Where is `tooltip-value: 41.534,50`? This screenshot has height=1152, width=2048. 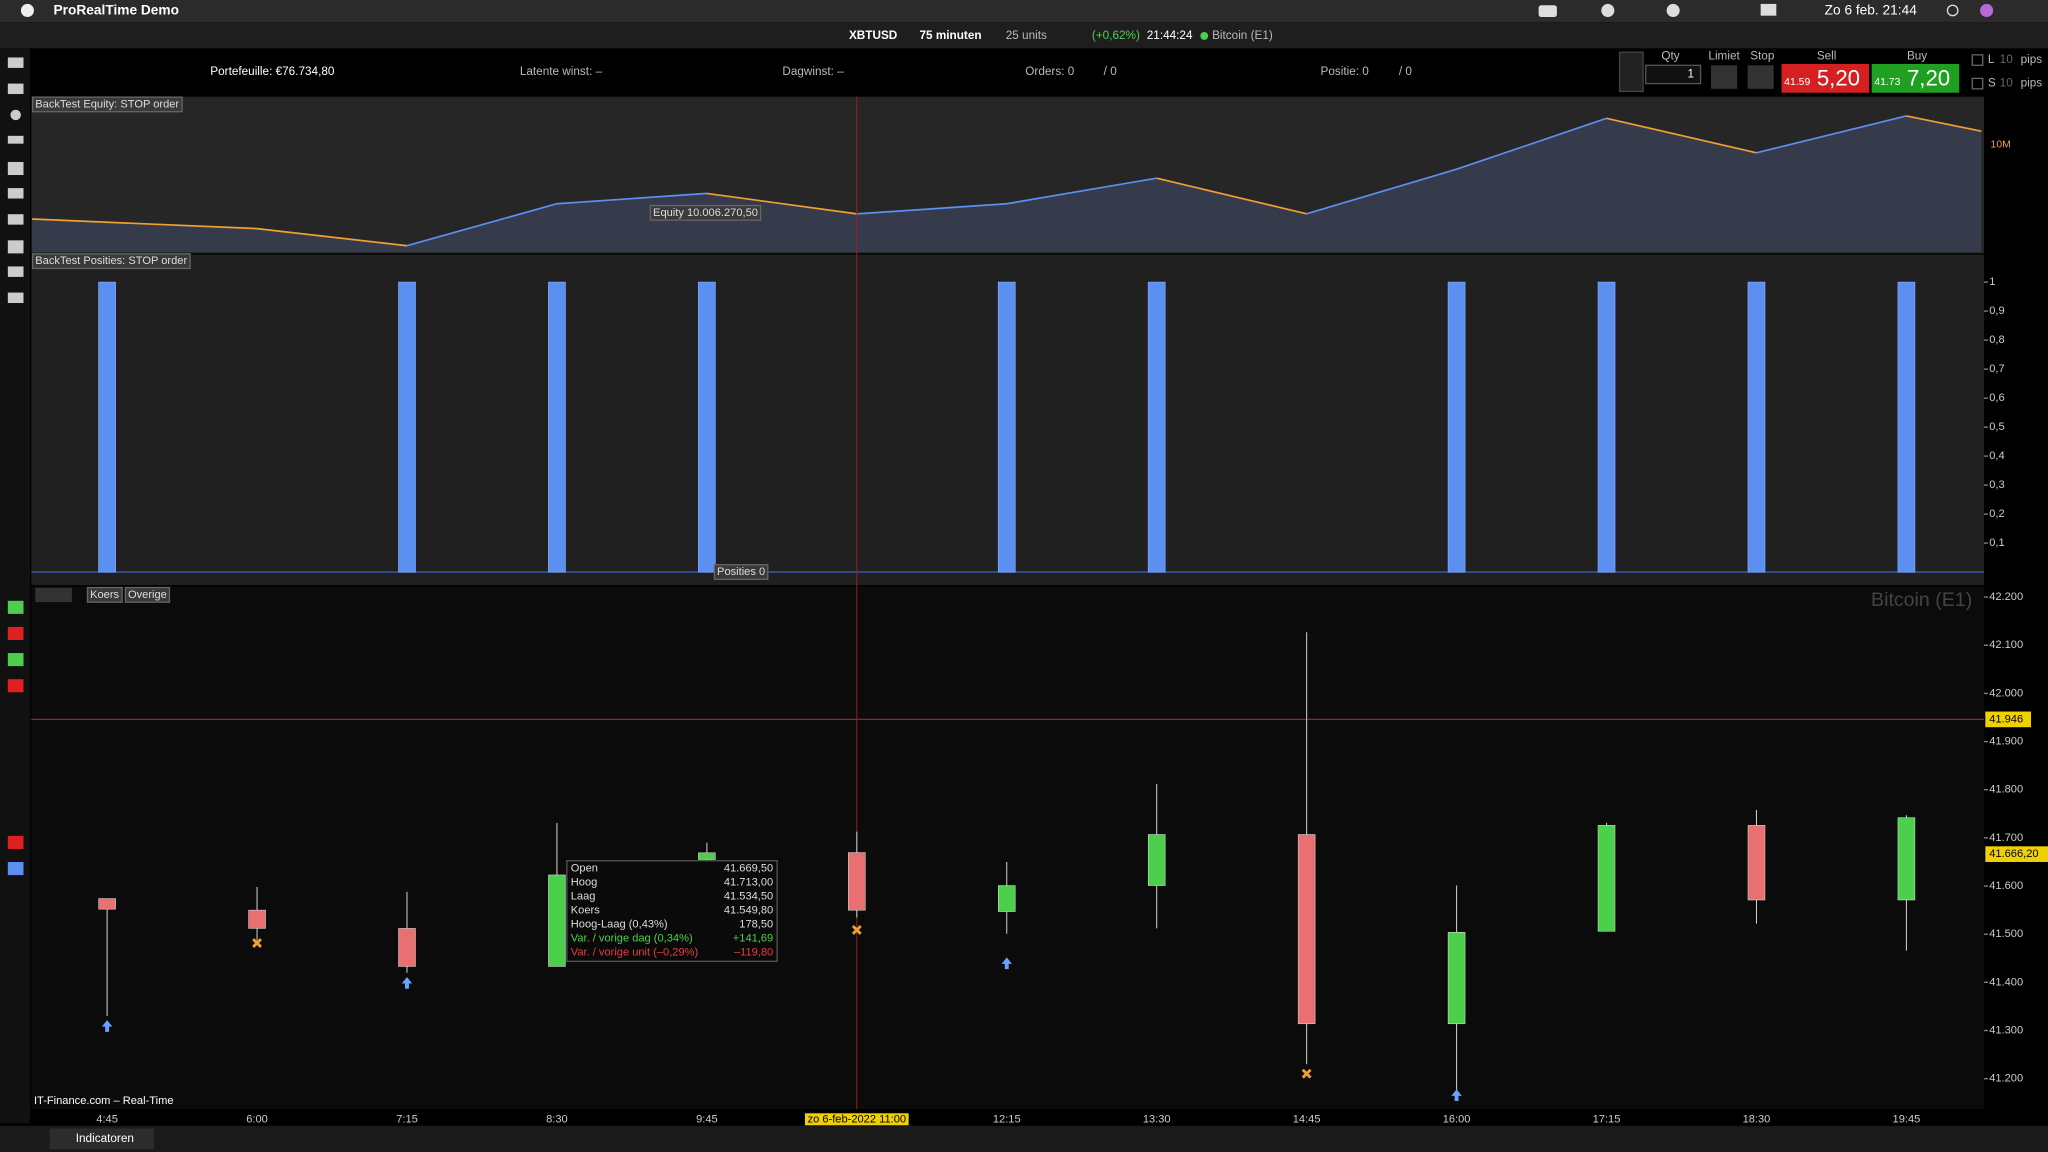 tooltip-value: 41.534,50 is located at coordinates (748, 896).